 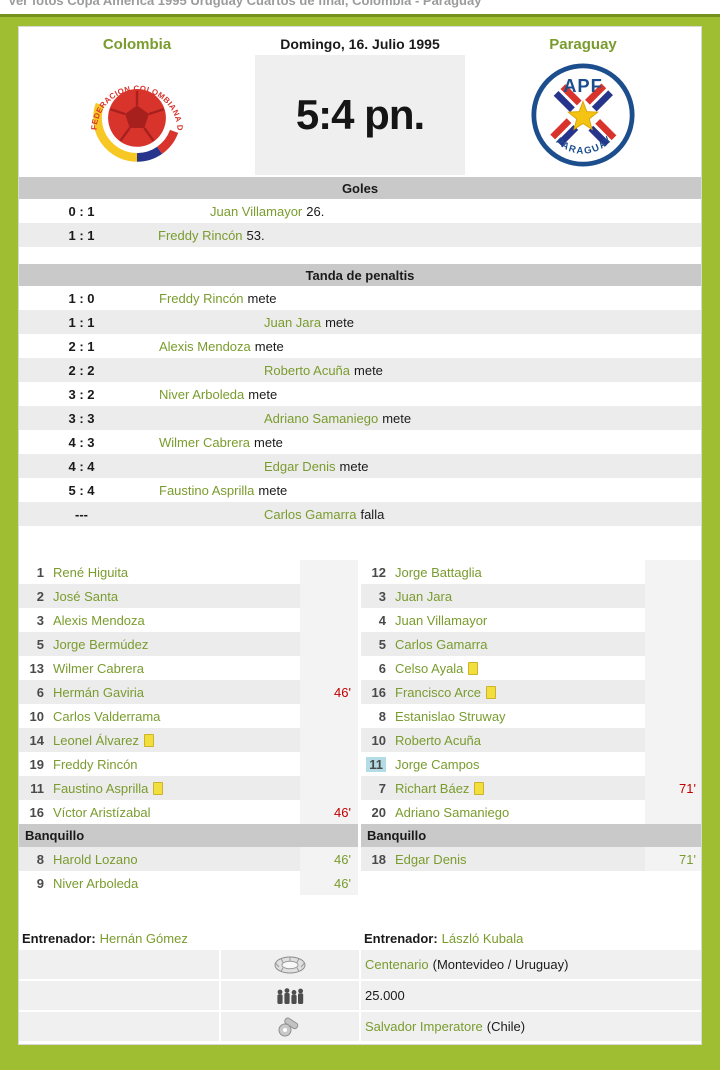 What do you see at coordinates (107, 716) in the screenshot?
I see `player-link: Carlos Valderrama` at bounding box center [107, 716].